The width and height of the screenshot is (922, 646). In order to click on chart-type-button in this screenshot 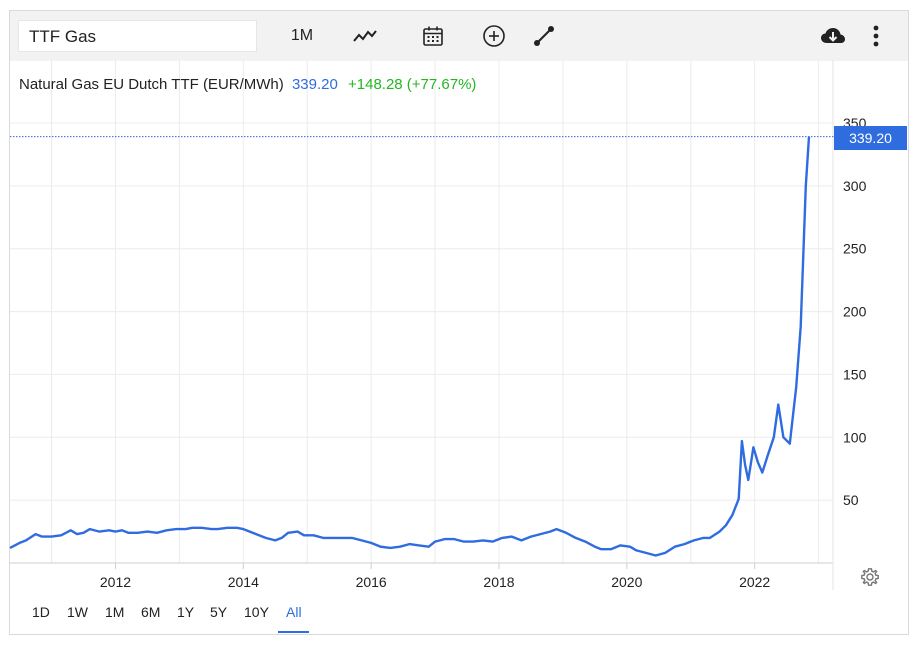, I will do `click(365, 36)`.